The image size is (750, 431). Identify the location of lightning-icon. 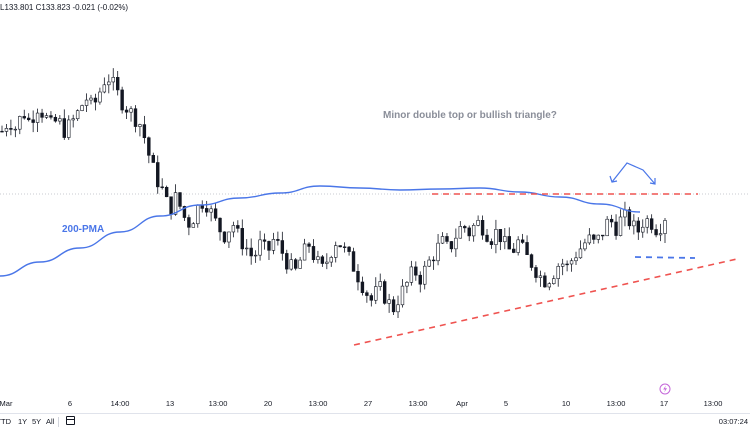
(665, 389).